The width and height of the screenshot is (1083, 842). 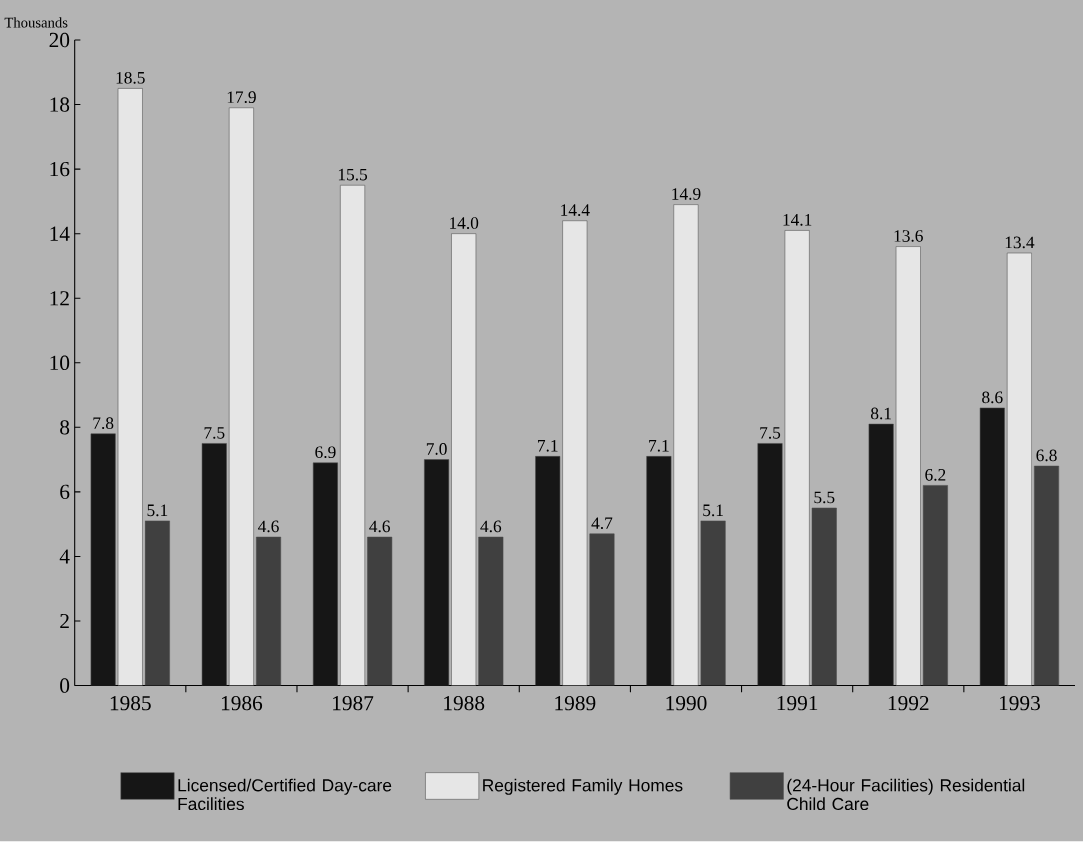 What do you see at coordinates (59, 40) in the screenshot?
I see `y-tick-label: 20` at bounding box center [59, 40].